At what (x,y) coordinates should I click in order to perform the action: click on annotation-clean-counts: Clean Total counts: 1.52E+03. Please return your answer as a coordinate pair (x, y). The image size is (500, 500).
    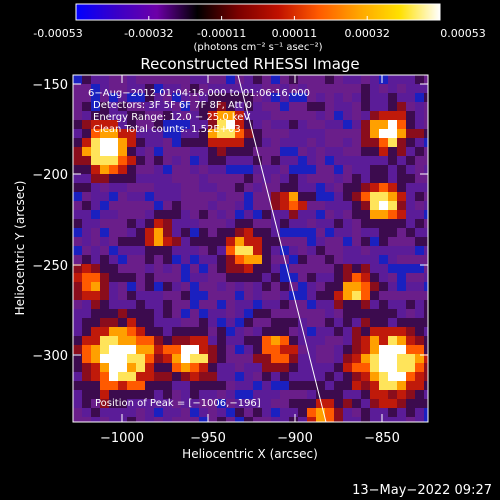
    Looking at the image, I should click on (167, 129).